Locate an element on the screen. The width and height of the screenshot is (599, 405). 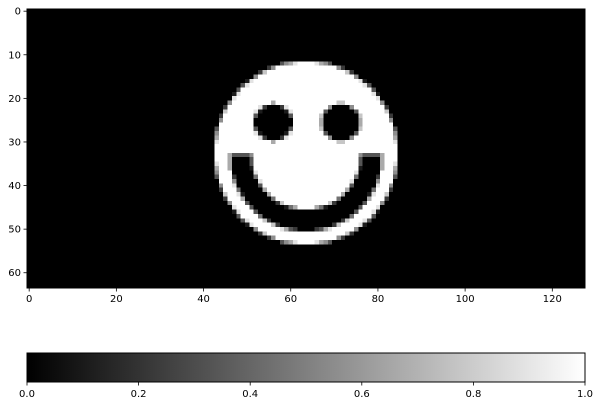
colorbar is located at coordinates (306, 367).